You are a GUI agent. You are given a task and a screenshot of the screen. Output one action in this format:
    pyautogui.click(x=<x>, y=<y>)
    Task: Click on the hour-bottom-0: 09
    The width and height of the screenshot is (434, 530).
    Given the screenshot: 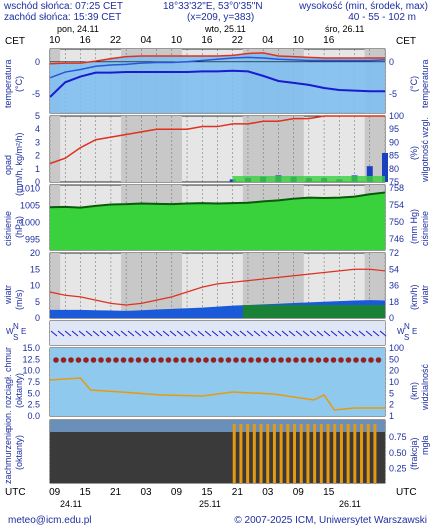 What is the action you would take?
    pyautogui.click(x=55, y=492)
    